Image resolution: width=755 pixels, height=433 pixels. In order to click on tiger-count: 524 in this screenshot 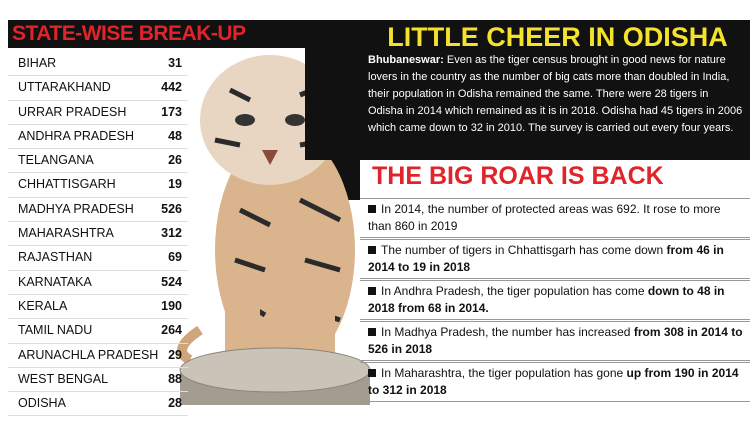, I will do `click(171, 281)`.